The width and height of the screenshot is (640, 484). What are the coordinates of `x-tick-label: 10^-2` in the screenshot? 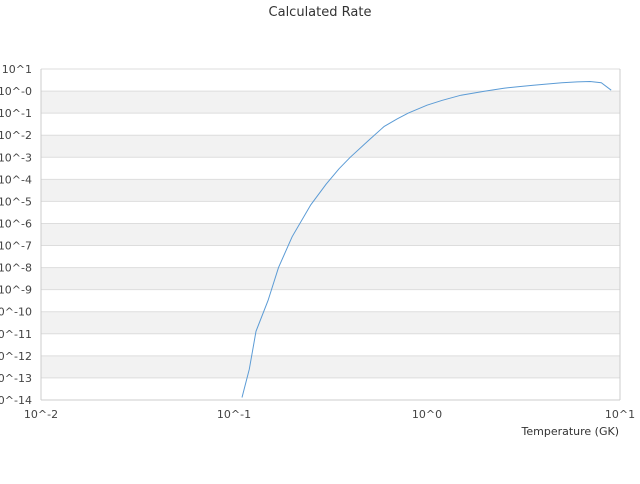 It's located at (41, 414).